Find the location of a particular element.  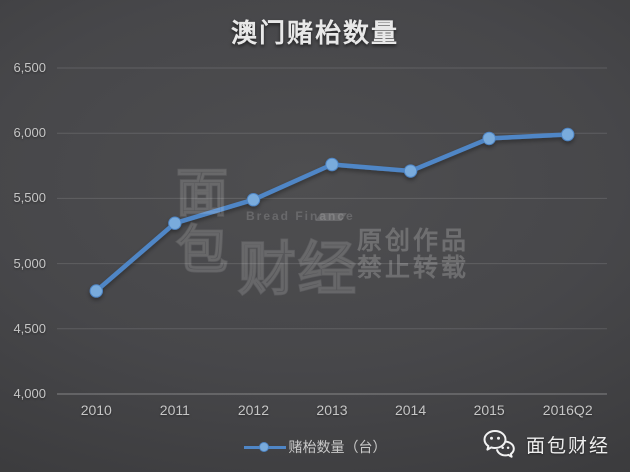

legend: 赌枱数量（台） is located at coordinates (315, 447).